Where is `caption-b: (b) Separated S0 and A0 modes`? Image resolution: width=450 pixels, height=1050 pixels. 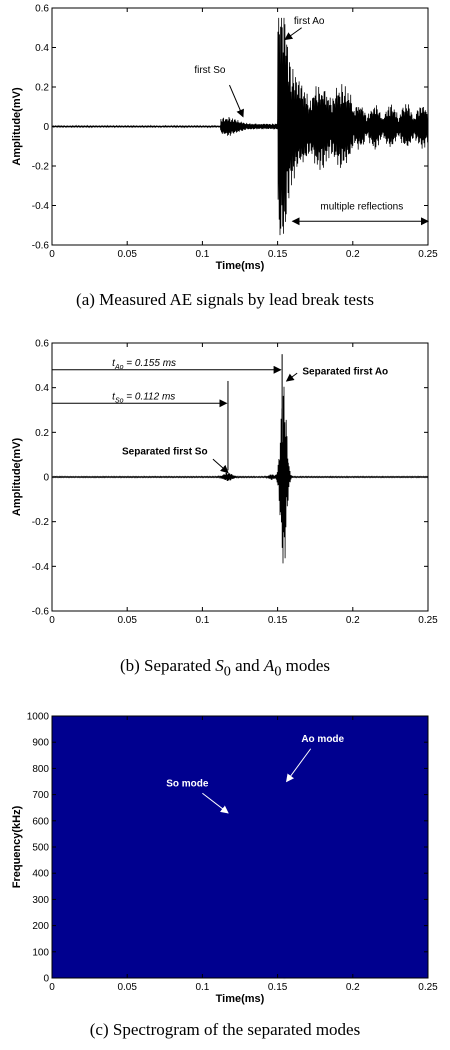
caption-b: (b) Separated S0 and A0 modes is located at coordinates (225, 668).